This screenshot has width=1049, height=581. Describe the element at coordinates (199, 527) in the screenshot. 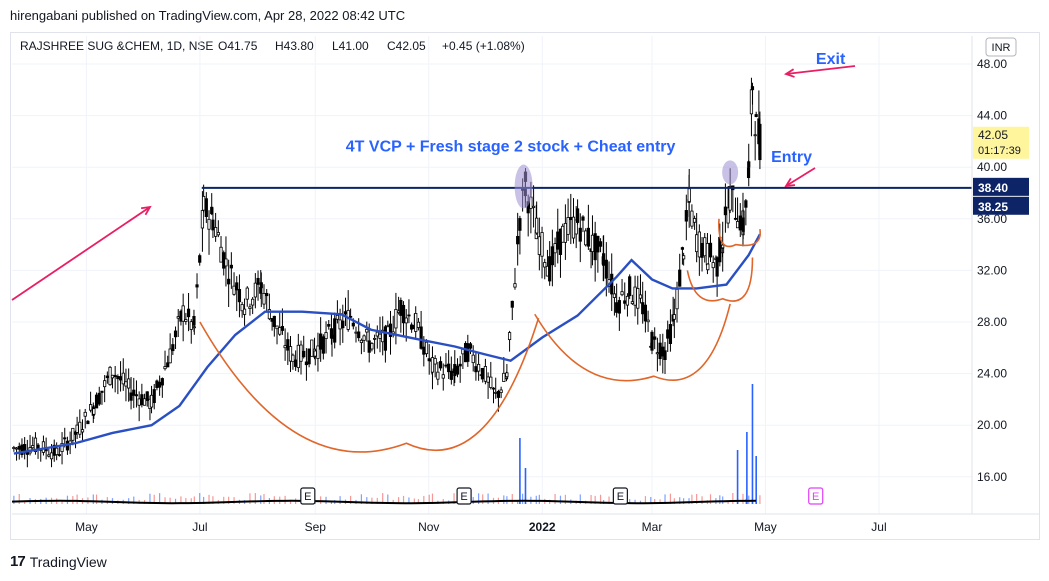

I see `x-tick-label: Jul` at that location.